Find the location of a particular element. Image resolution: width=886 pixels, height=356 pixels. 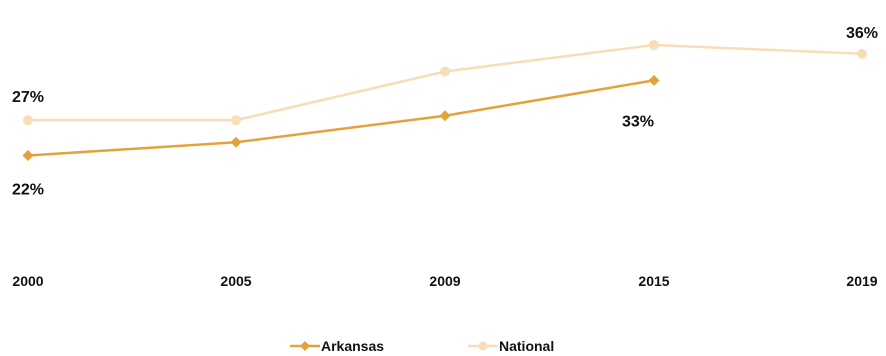

point-national-2015 is located at coordinates (654, 44).